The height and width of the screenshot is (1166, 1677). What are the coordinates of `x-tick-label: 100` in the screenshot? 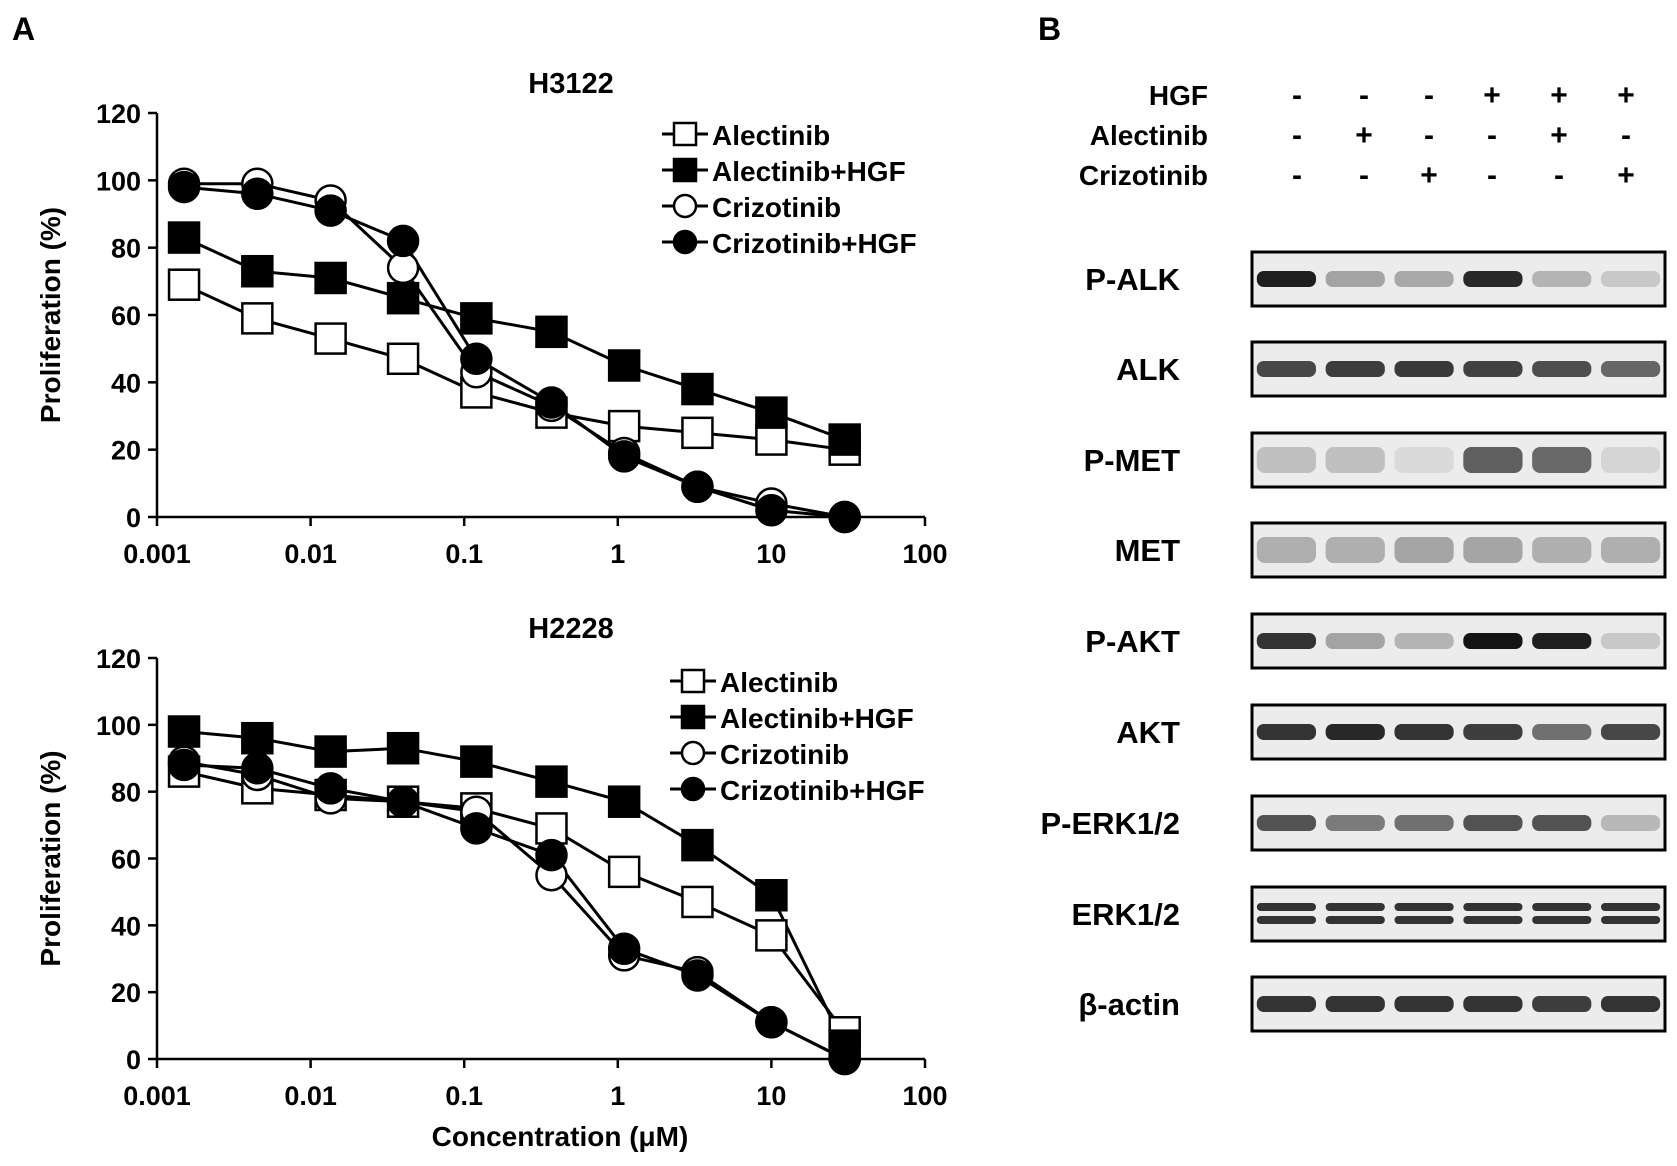 It's located at (924, 554).